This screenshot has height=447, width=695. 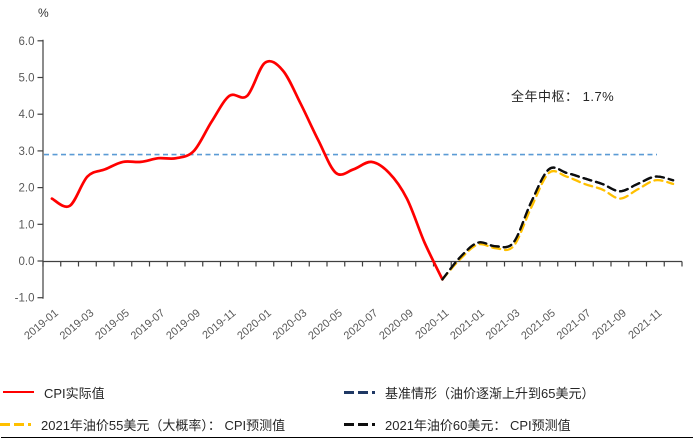 What do you see at coordinates (25, 299) in the screenshot?
I see `y-tick-label: -1.0` at bounding box center [25, 299].